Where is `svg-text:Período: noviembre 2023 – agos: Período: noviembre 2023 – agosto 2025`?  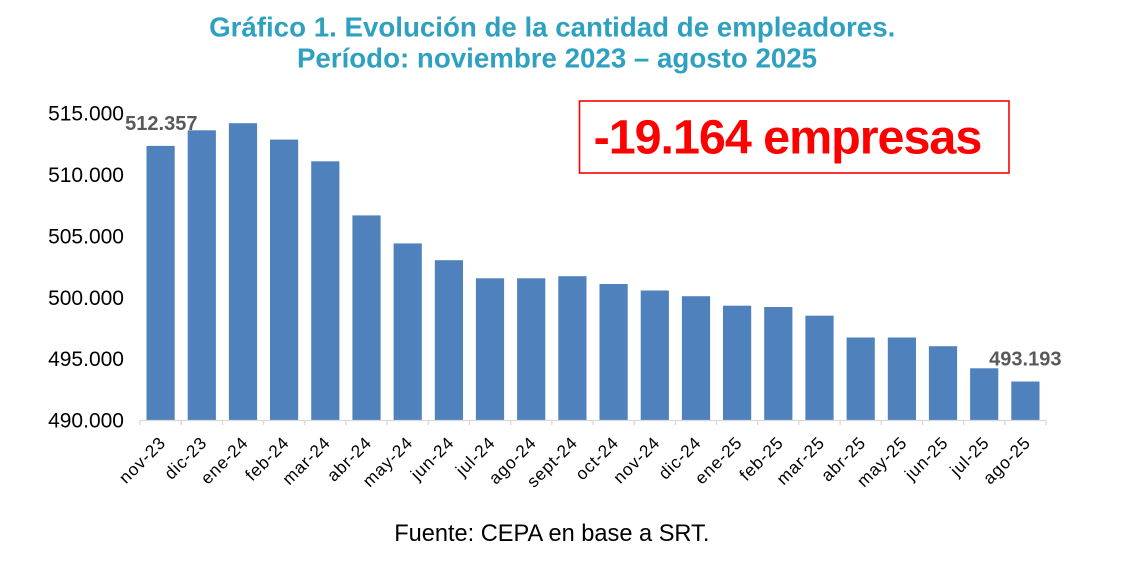
svg-text:Período: noviembre 2023 – agos: Período: noviembre 2023 – agosto 2025 is located at coordinates (557, 57).